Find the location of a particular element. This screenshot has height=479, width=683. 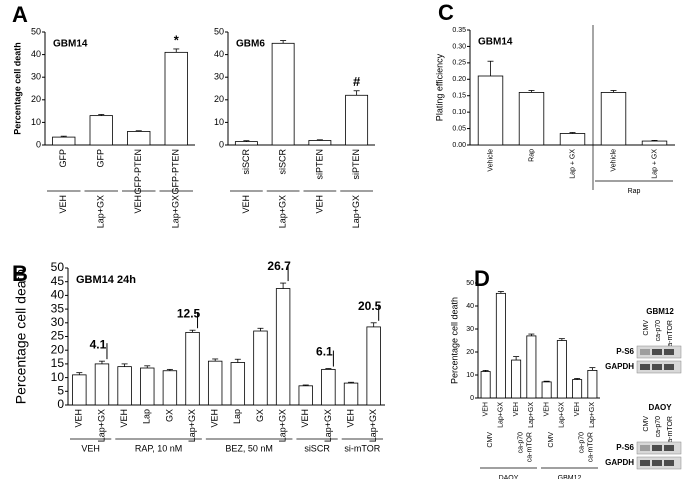

x-tick-label: Lap is located at coordinates (147, 416).